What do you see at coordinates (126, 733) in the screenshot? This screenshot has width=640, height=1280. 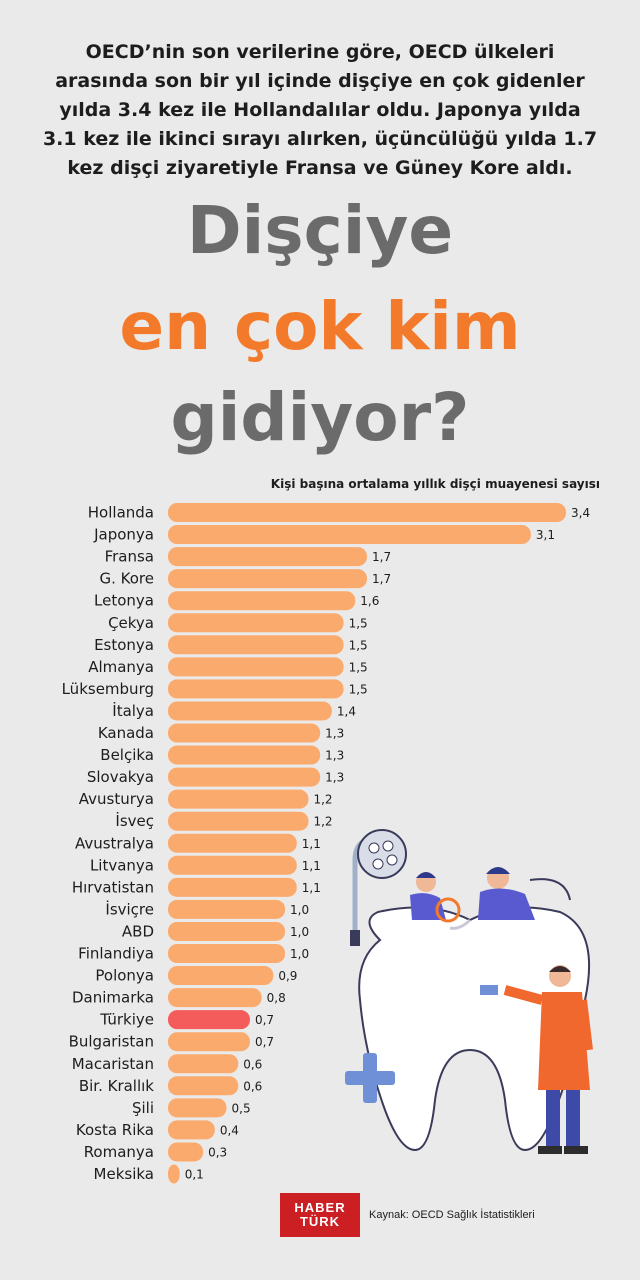 I see `category-label: Kanada` at bounding box center [126, 733].